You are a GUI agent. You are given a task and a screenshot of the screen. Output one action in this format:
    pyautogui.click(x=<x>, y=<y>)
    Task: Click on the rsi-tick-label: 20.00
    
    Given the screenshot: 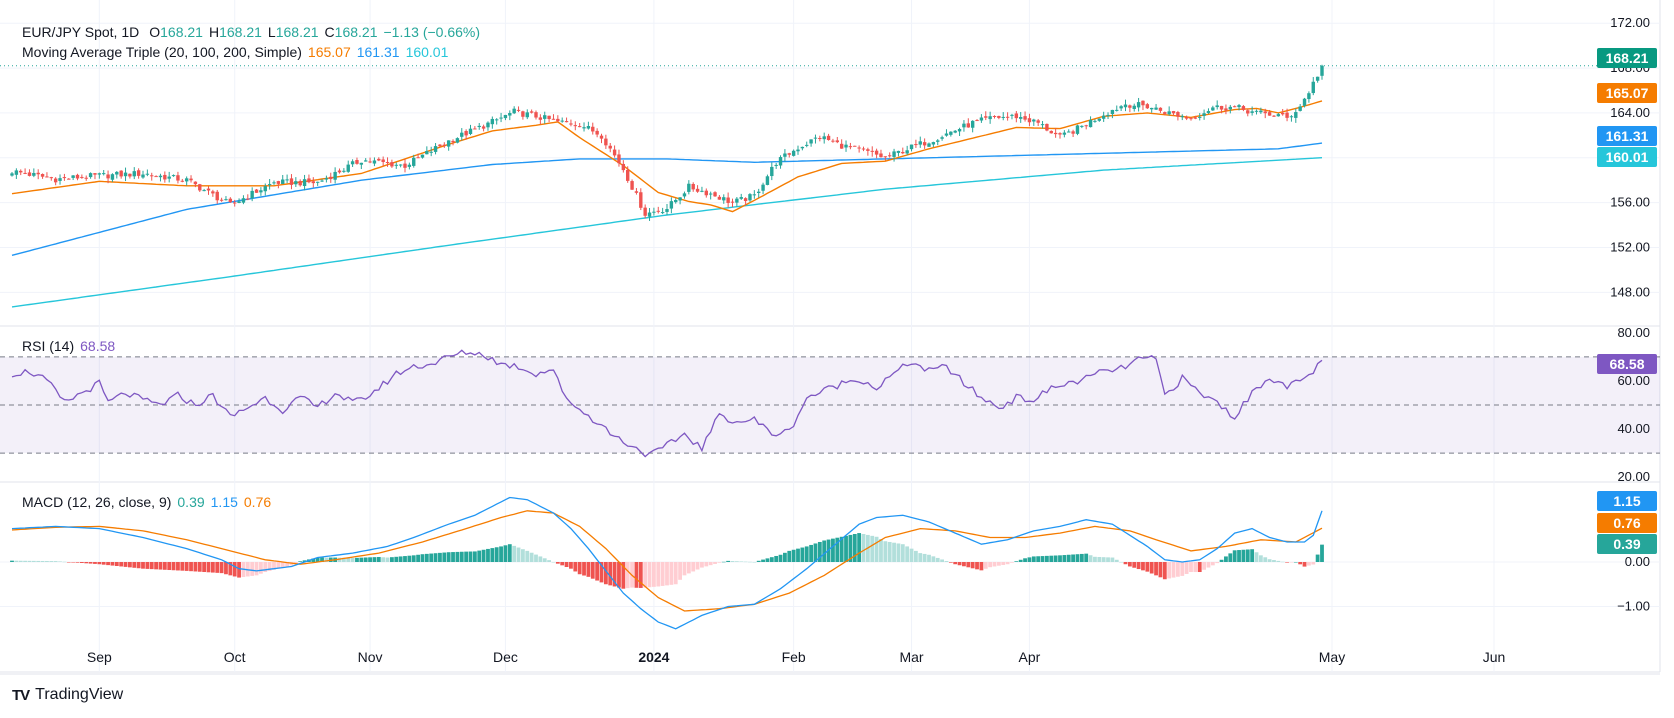 What is the action you would take?
    pyautogui.click(x=1633, y=476)
    